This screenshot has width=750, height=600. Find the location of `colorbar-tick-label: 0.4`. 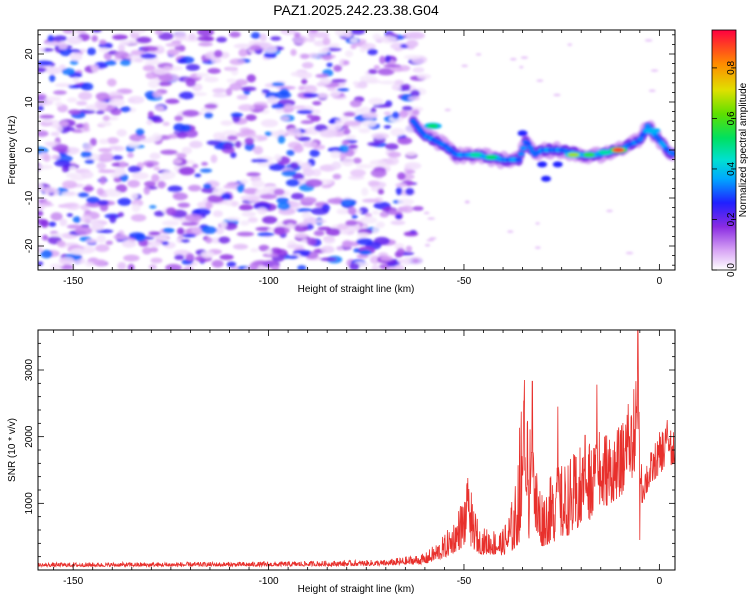

colorbar-tick-label: 0.4 is located at coordinates (731, 169).